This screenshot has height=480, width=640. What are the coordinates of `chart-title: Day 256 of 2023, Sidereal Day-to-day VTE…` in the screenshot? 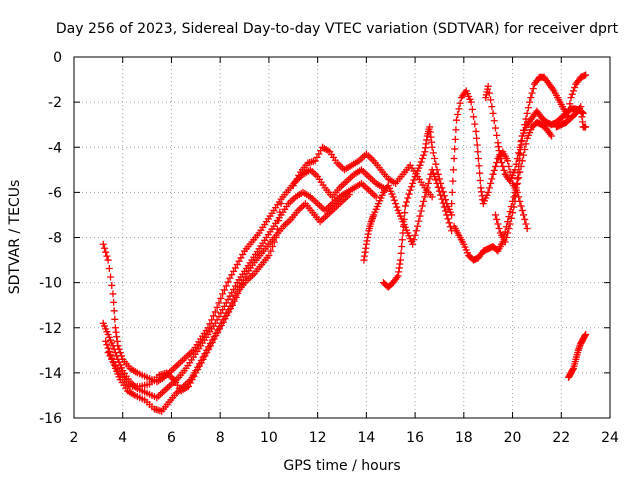 It's located at (337, 29).